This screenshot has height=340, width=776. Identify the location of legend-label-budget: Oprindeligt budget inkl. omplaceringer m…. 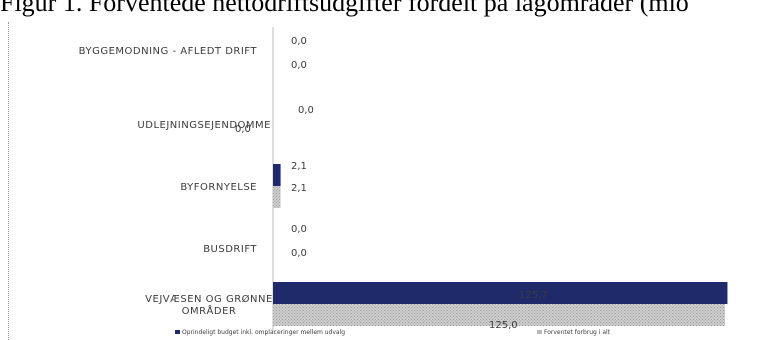
(263, 332).